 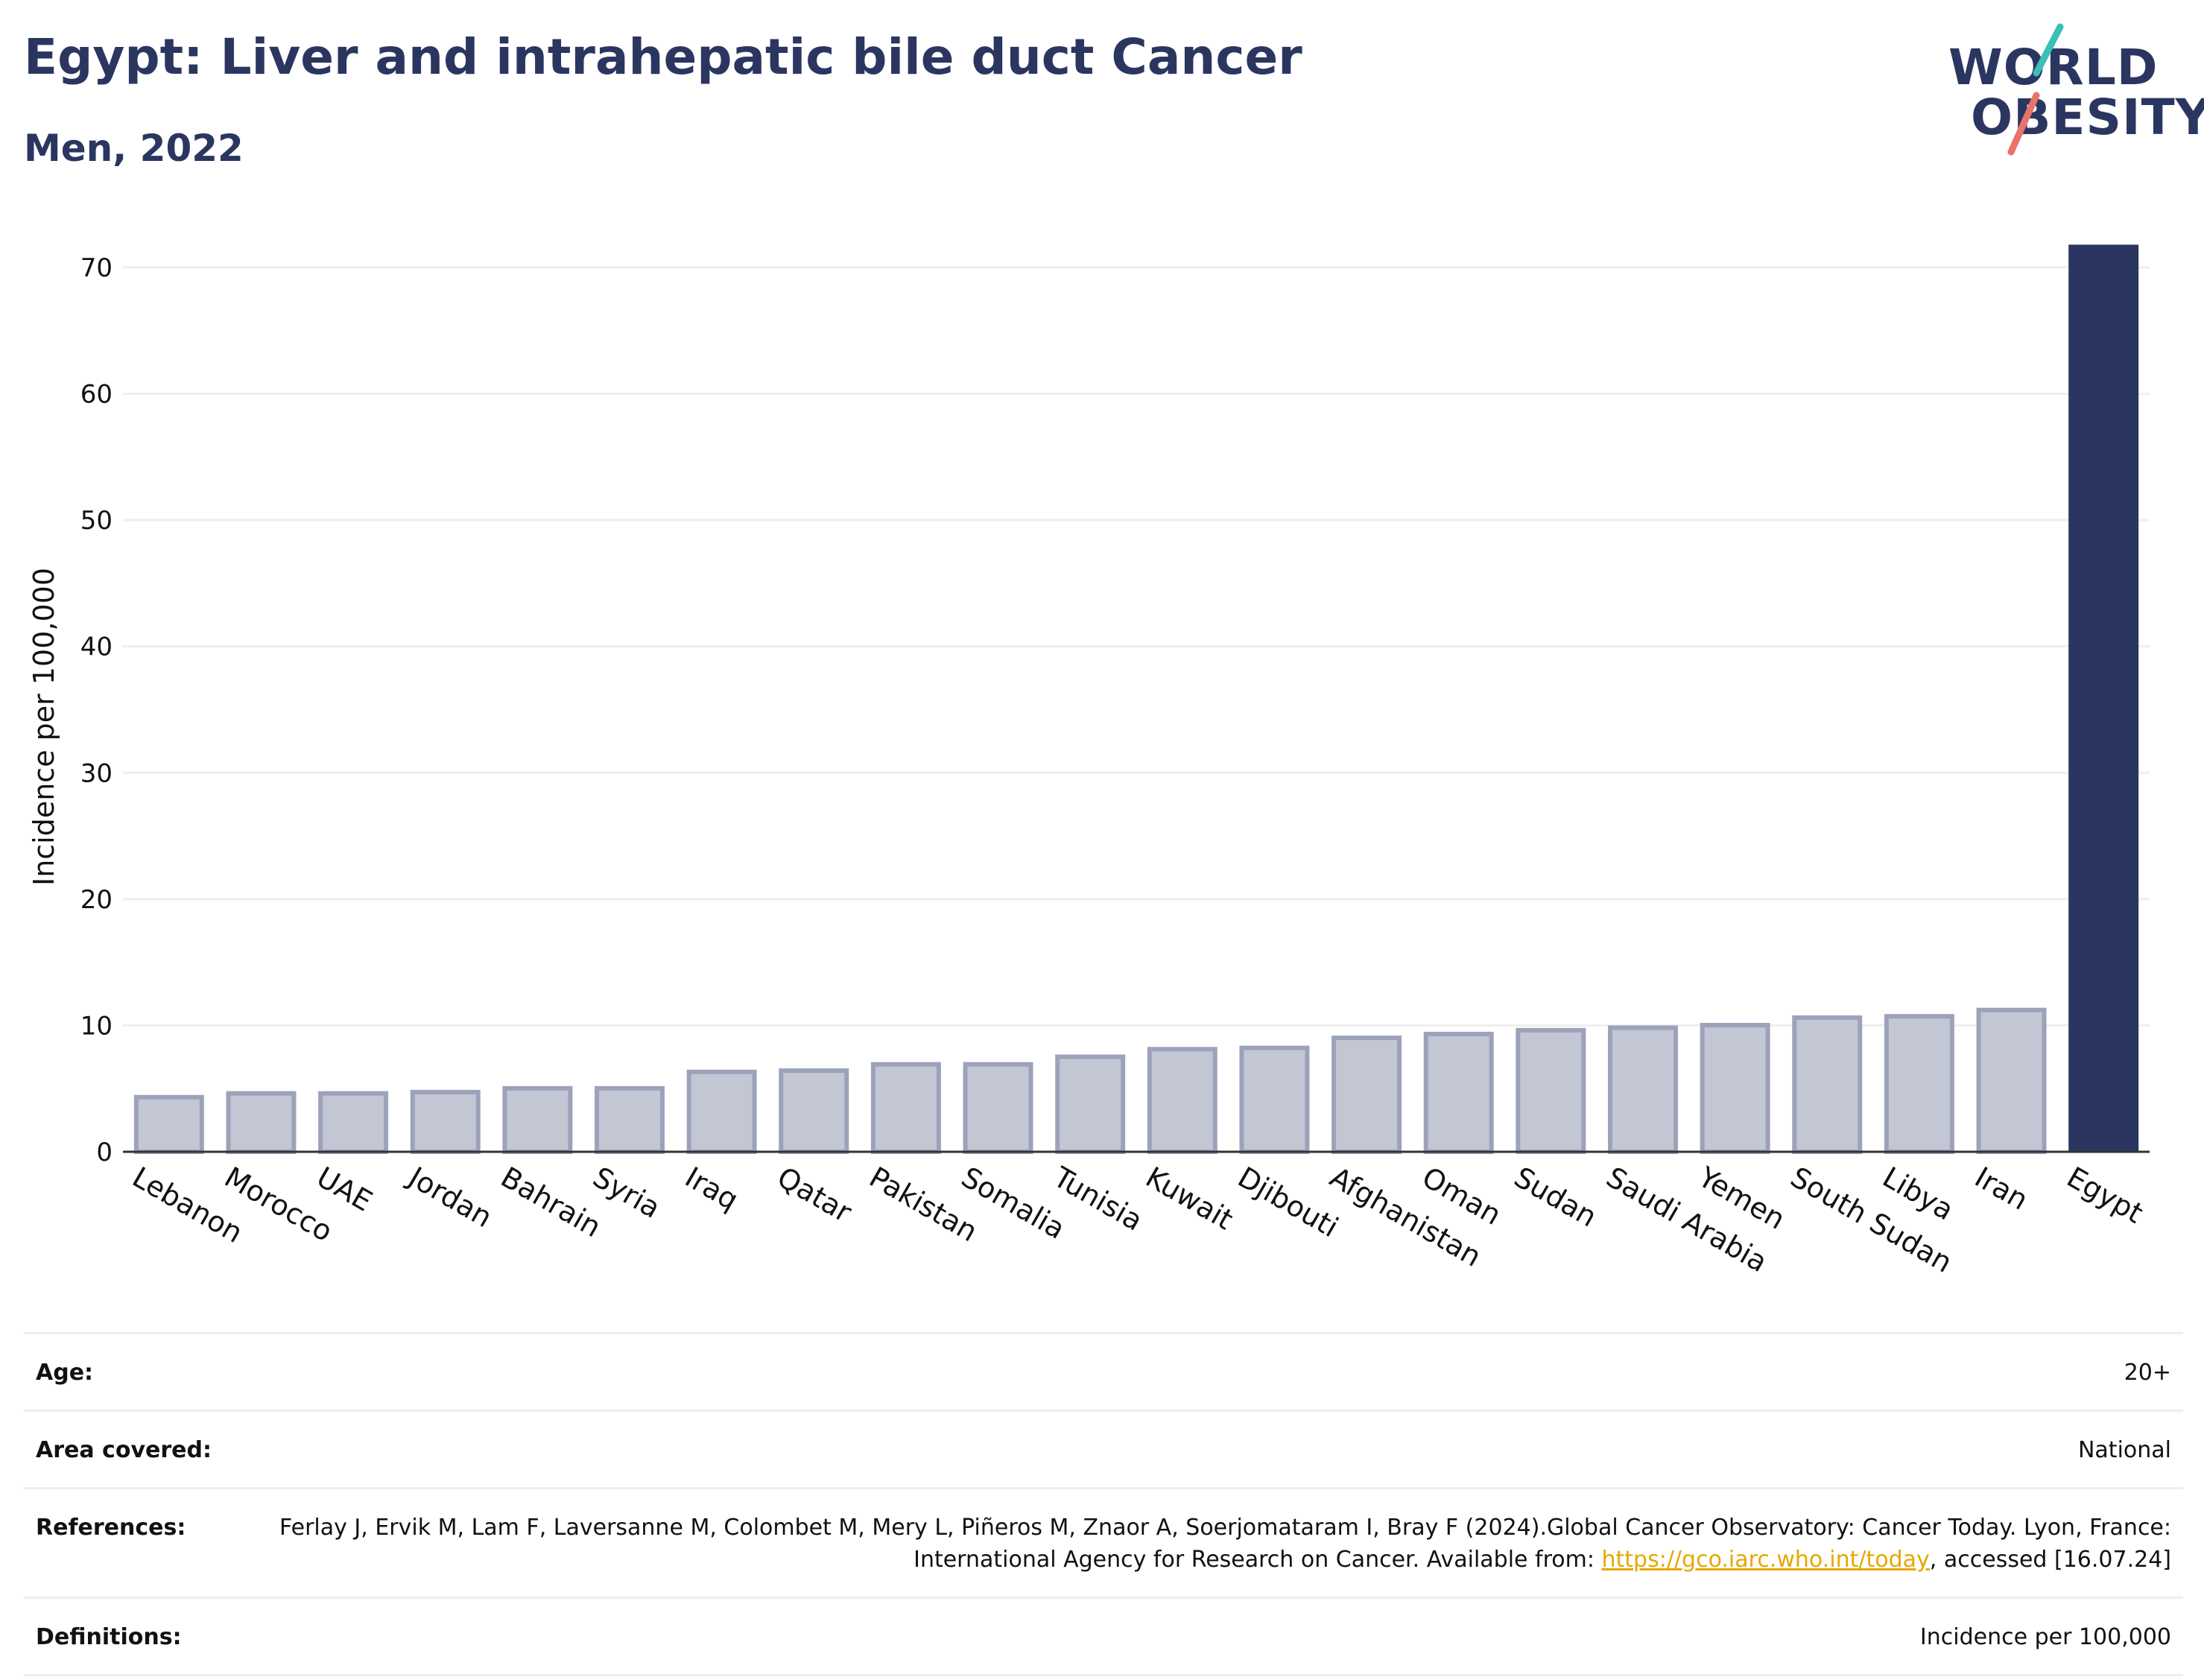 What do you see at coordinates (814, 1111) in the screenshot?
I see `bar-qatar` at bounding box center [814, 1111].